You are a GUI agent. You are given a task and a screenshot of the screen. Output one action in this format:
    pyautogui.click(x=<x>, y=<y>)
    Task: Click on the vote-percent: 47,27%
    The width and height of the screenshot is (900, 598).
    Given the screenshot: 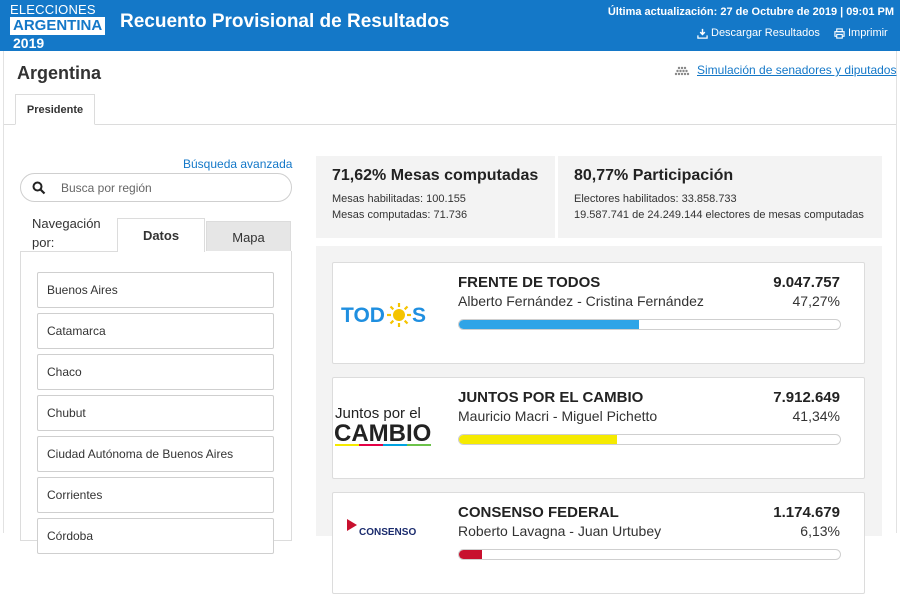 What is the action you would take?
    pyautogui.click(x=816, y=301)
    